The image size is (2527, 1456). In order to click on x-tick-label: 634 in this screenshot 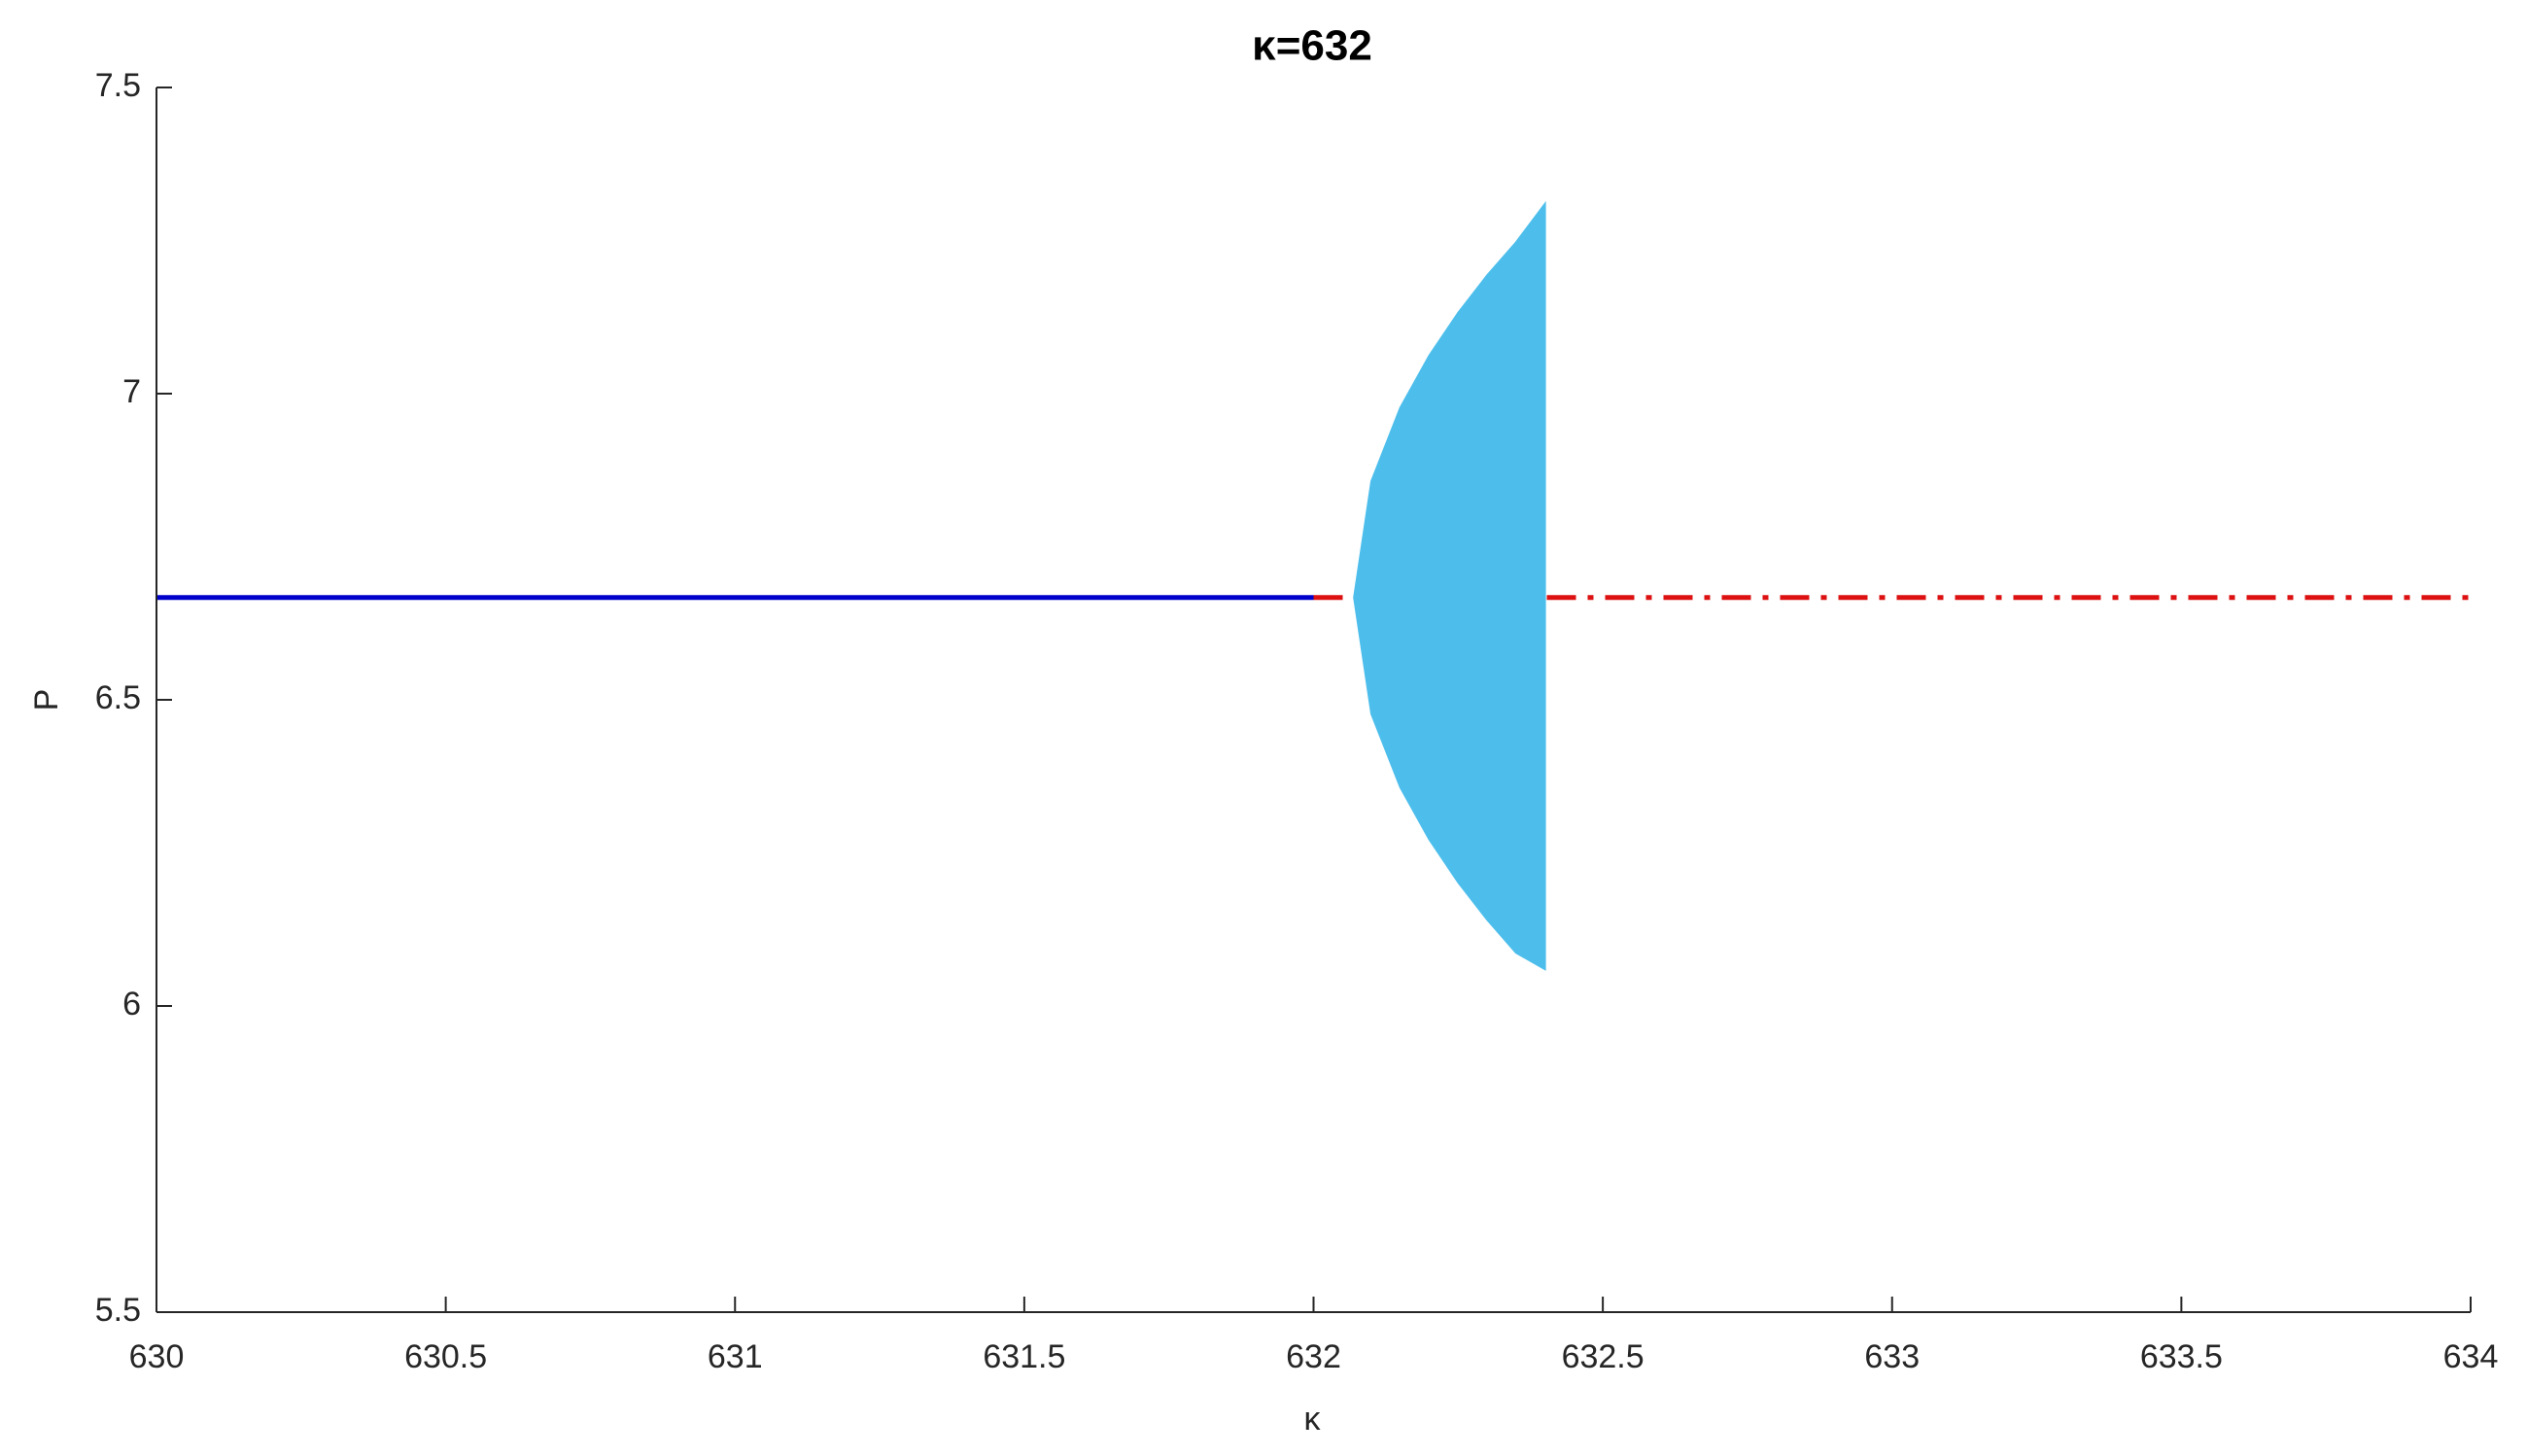, I will do `click(2471, 1356)`.